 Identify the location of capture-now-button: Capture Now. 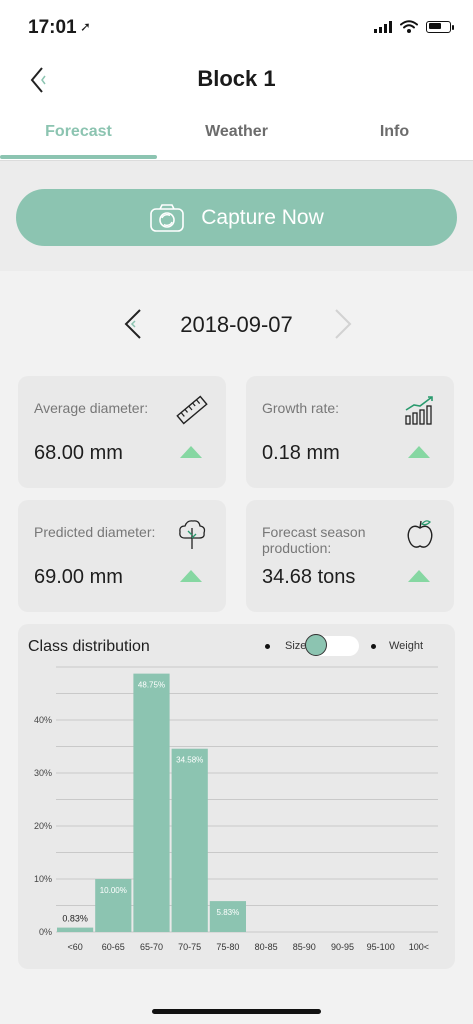
(236, 217).